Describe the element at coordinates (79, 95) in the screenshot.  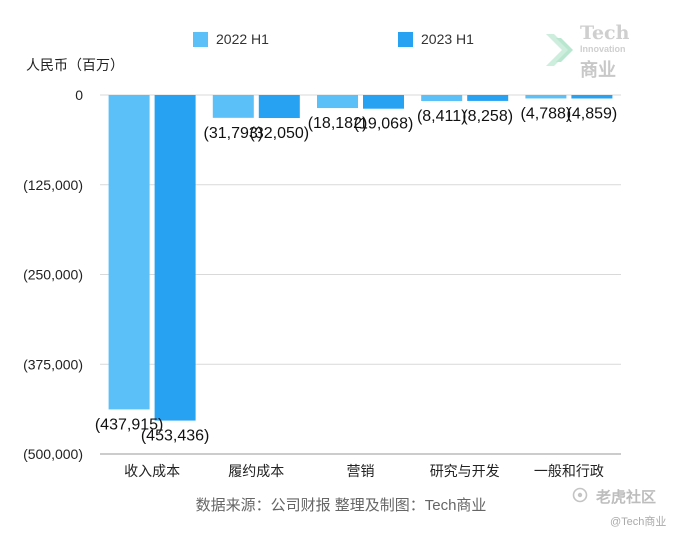
I see `y-tick-label: 0` at that location.